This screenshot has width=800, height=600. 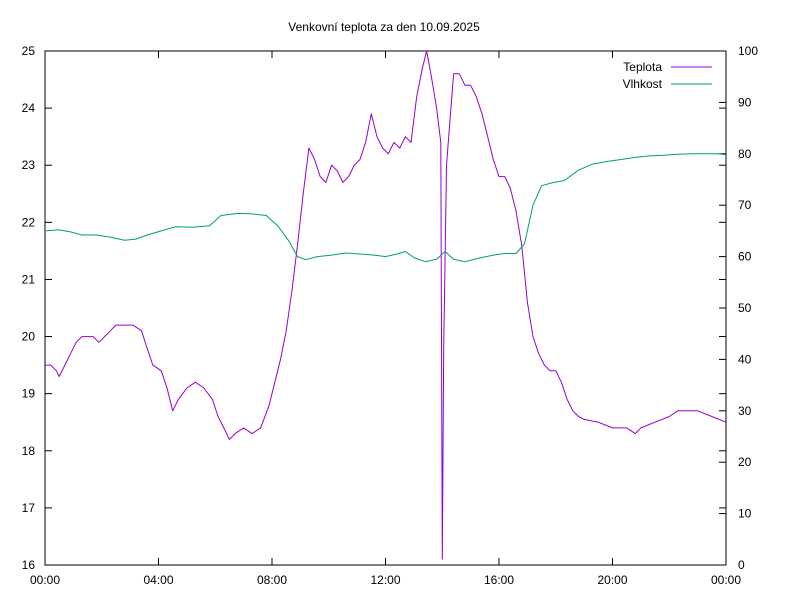 I want to click on y2-tick-label: 100, so click(x=748, y=51).